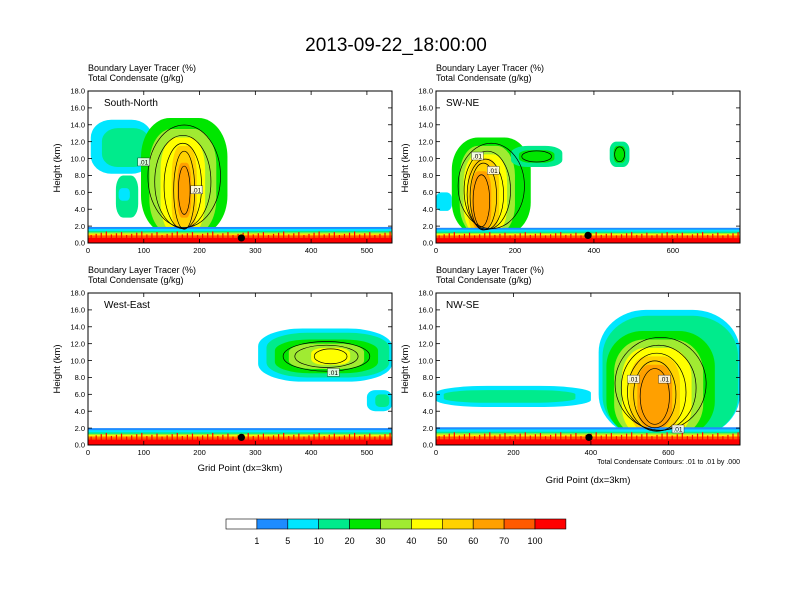  What do you see at coordinates (668, 452) in the screenshot?
I see `x-tick-label: 600` at bounding box center [668, 452].